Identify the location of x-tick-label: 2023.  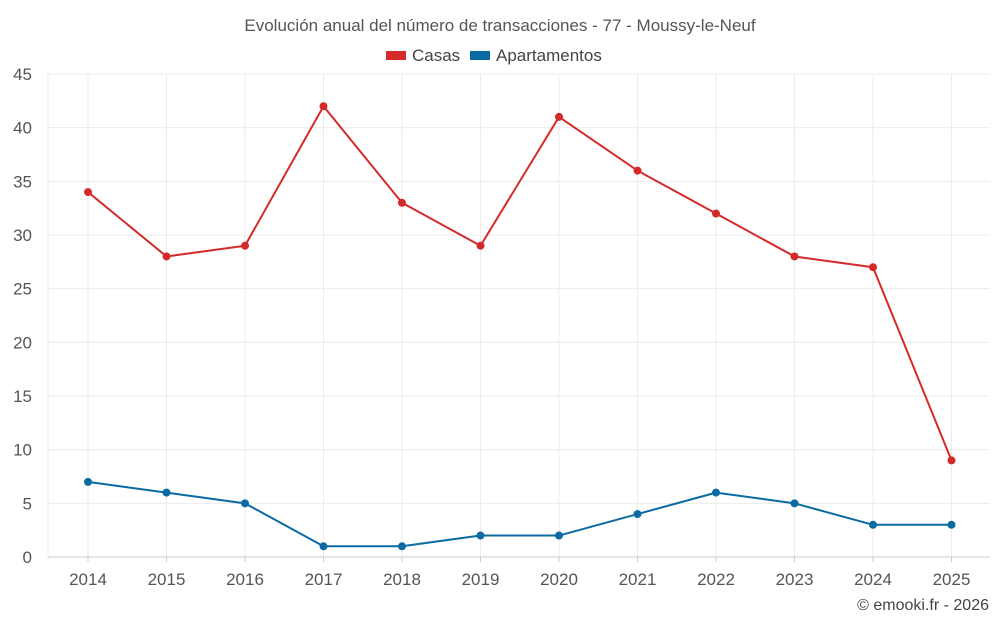
(795, 579).